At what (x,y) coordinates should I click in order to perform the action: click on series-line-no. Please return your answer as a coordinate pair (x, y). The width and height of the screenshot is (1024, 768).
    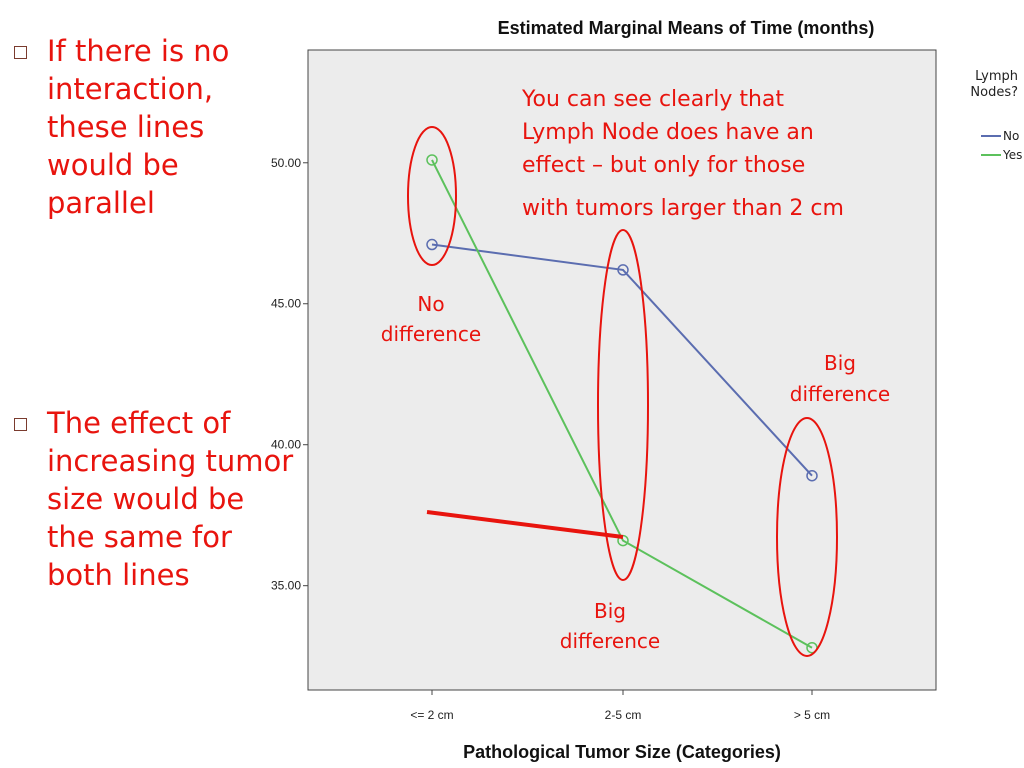
    Looking at the image, I should click on (622, 360).